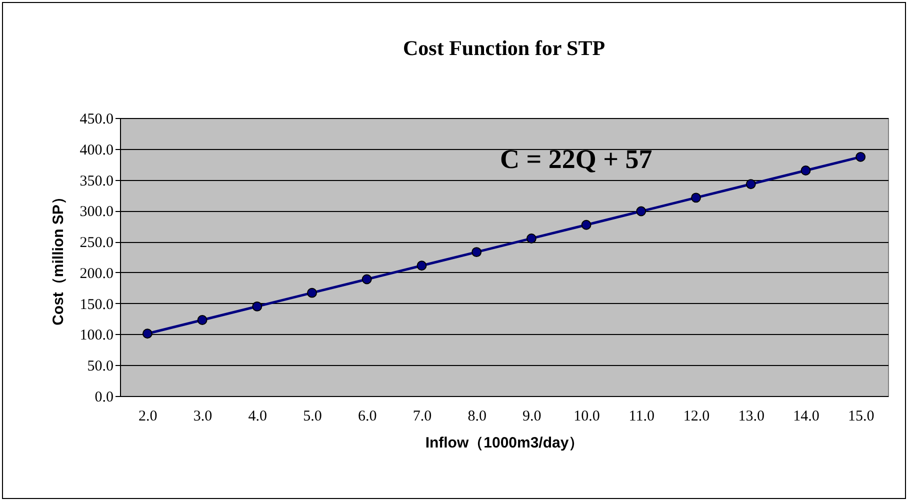  Describe the element at coordinates (97, 336) in the screenshot. I see `y-tick-label: 100.0` at that location.